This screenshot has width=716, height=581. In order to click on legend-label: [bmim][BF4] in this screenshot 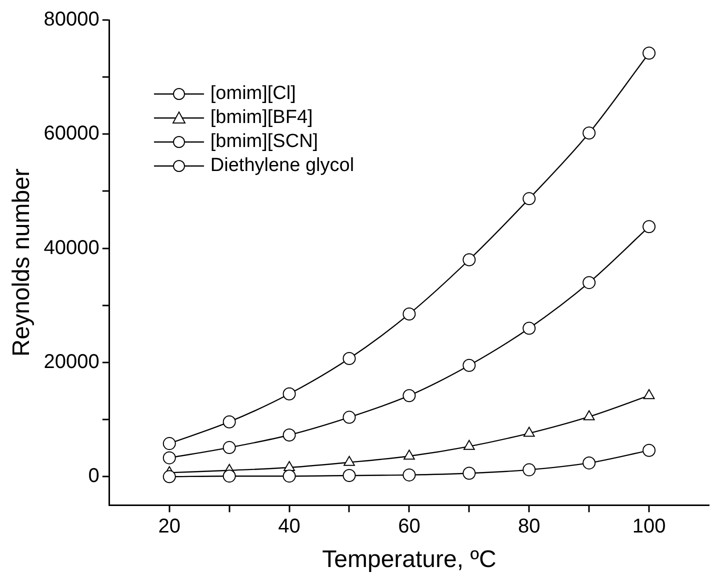, I will do `click(261, 118)`.